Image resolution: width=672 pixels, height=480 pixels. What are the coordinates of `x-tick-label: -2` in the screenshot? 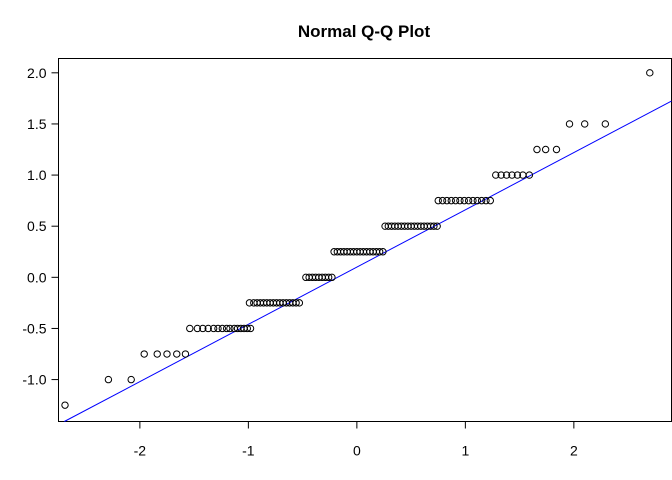 It's located at (140, 451).